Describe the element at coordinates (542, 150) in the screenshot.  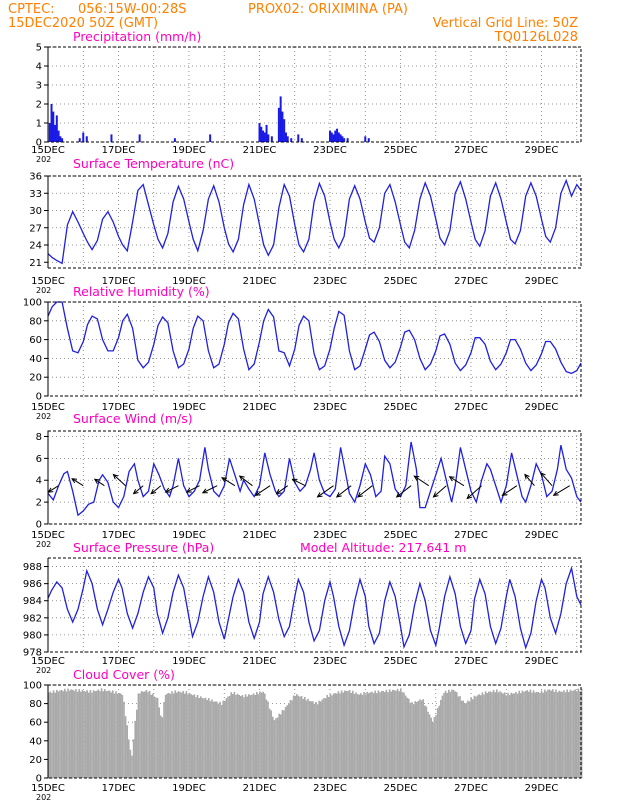
I see `precip-date-label: 29DEC` at that location.